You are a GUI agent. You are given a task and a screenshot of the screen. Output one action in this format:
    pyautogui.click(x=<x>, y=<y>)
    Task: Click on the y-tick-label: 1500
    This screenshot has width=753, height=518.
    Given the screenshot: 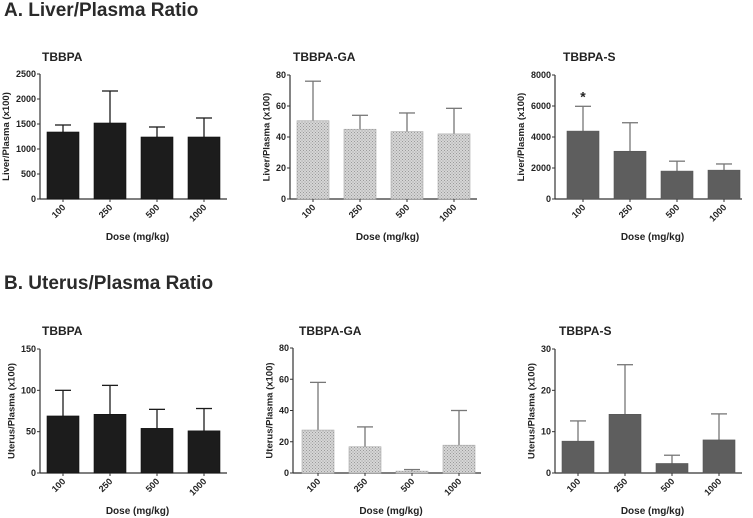 What is the action you would take?
    pyautogui.click(x=26, y=124)
    